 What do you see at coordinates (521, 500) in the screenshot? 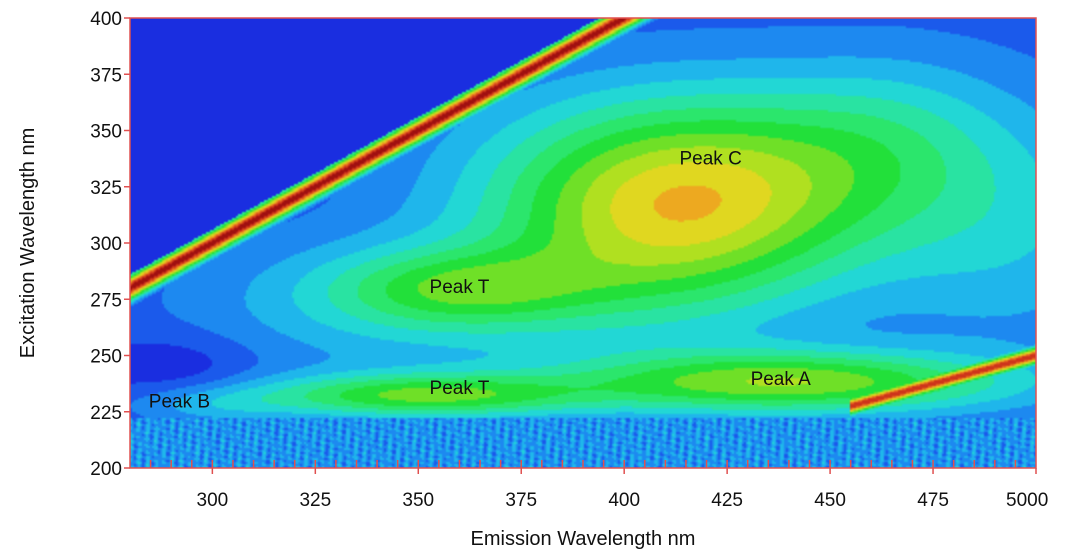
I see `x-tick-label: 375` at bounding box center [521, 500].